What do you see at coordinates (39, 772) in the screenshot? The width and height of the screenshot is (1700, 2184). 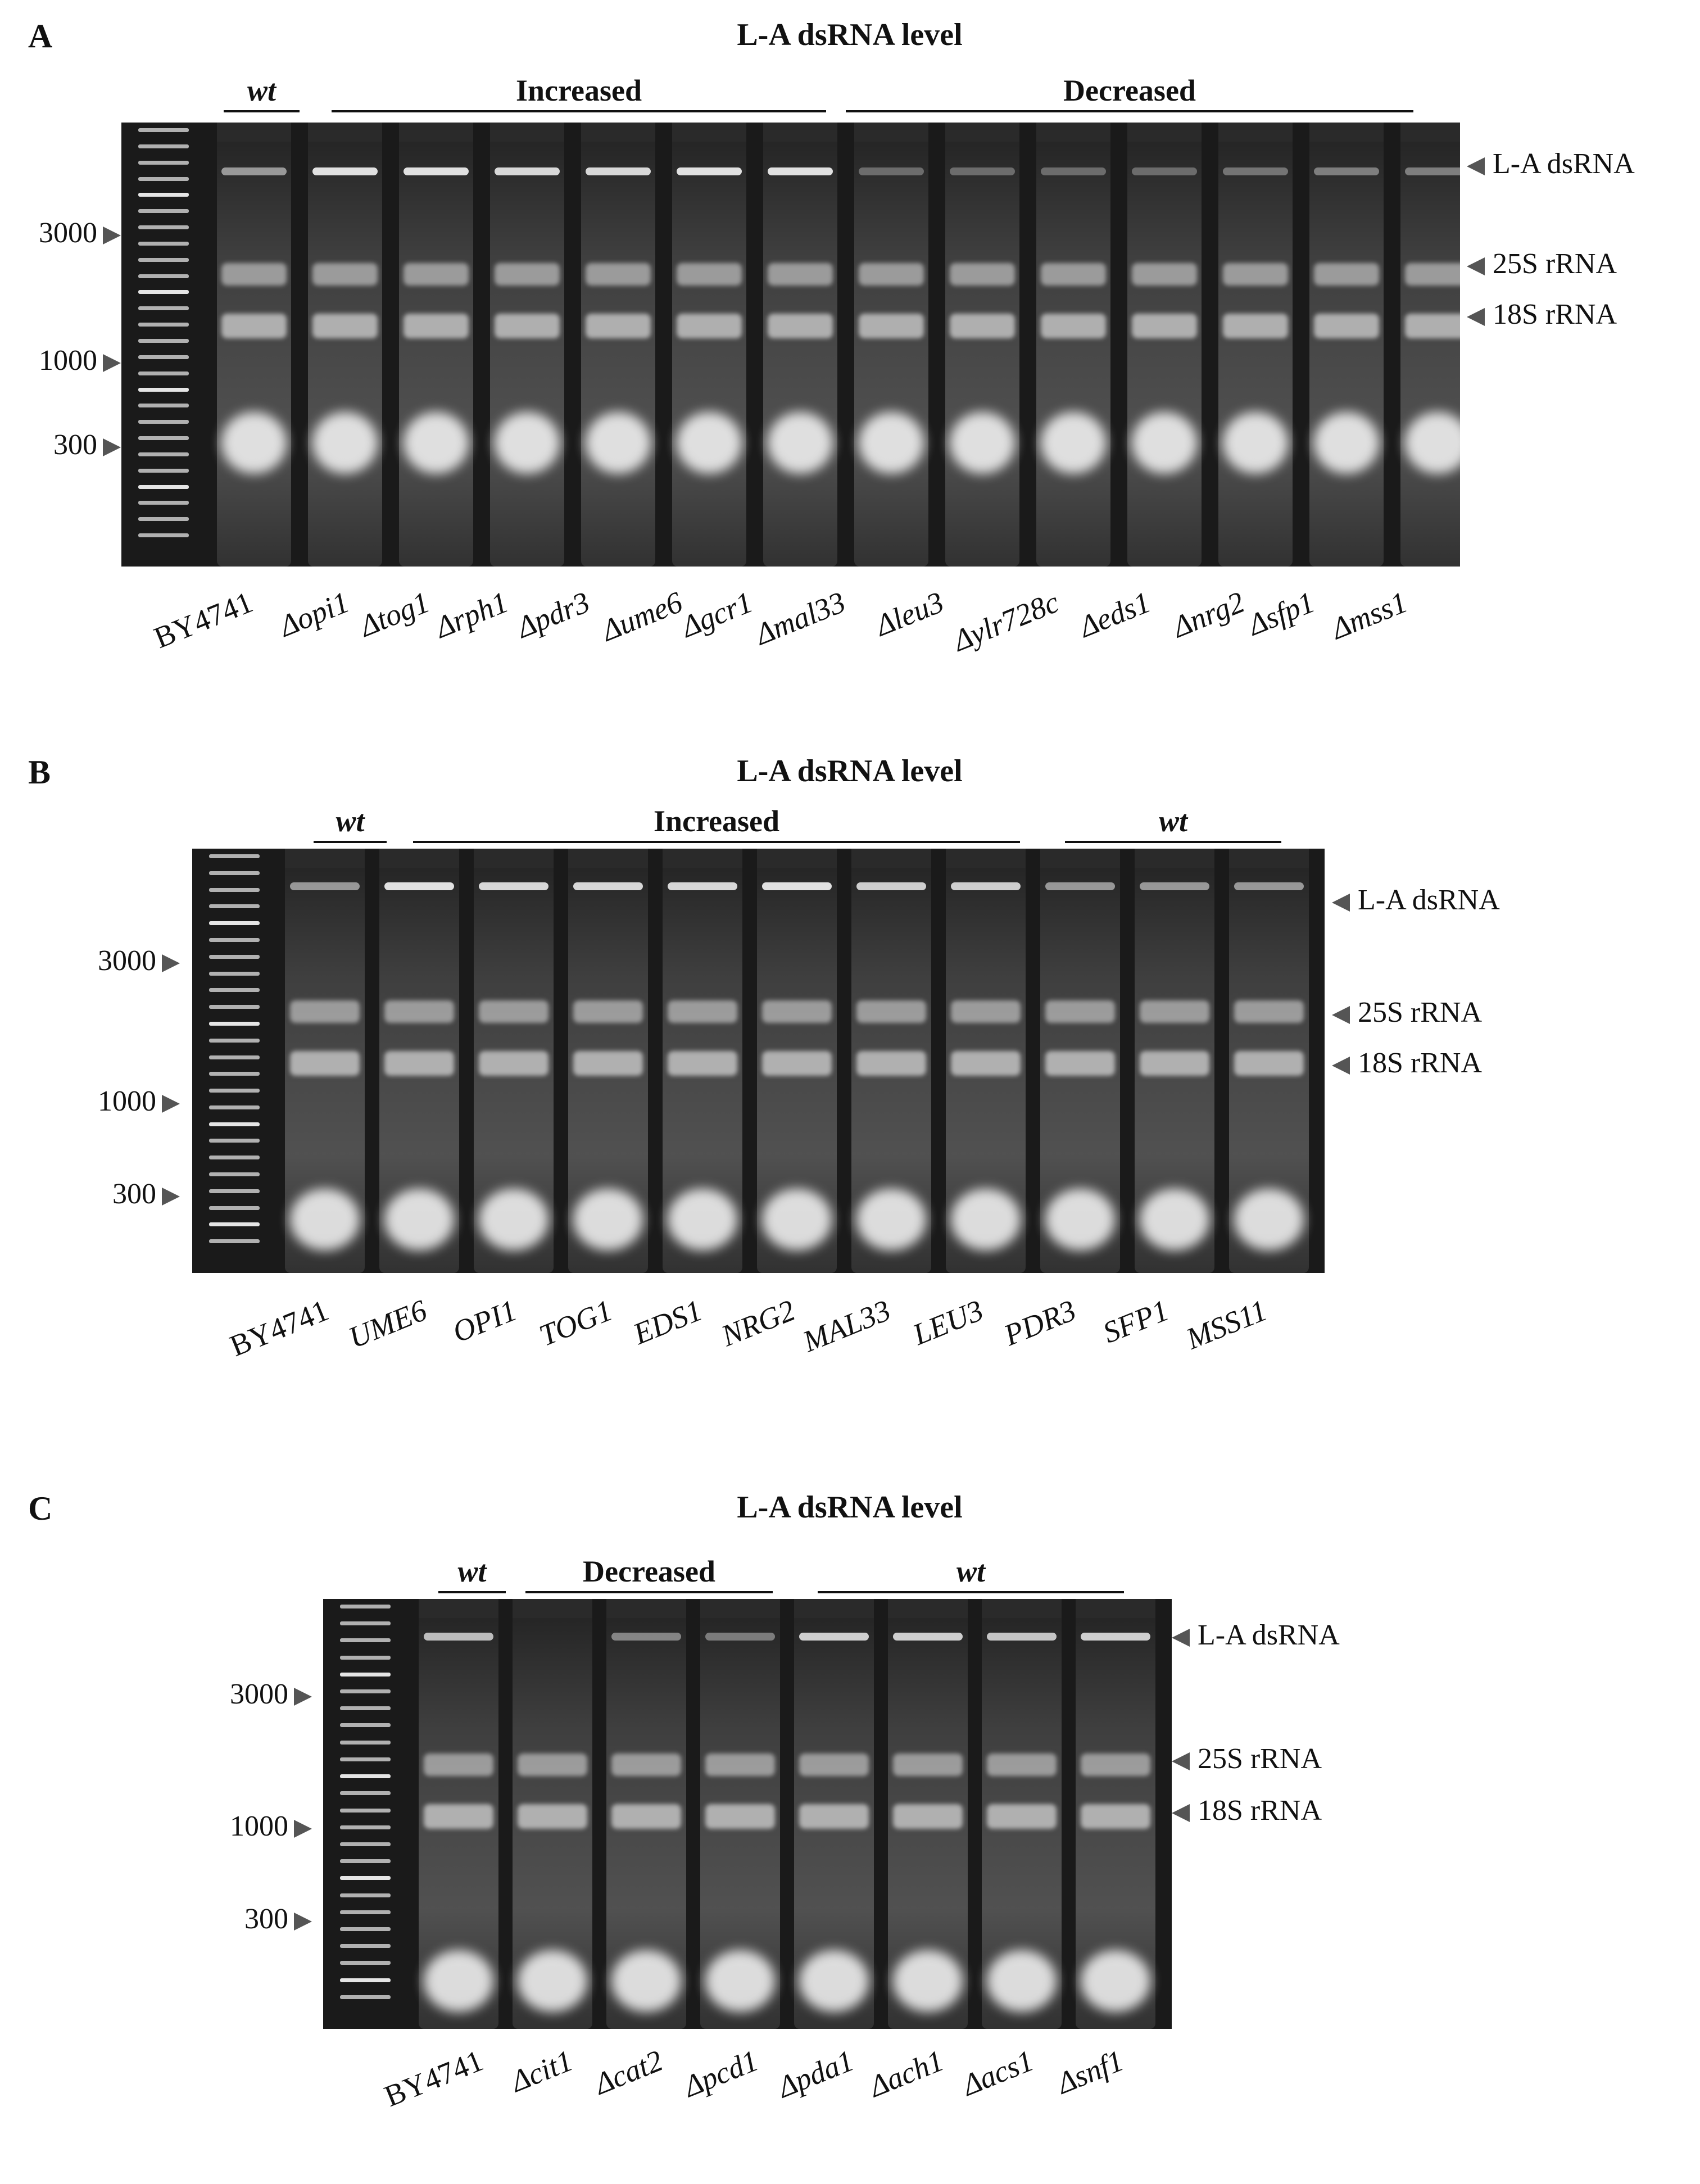 I see `panel-label: B` at bounding box center [39, 772].